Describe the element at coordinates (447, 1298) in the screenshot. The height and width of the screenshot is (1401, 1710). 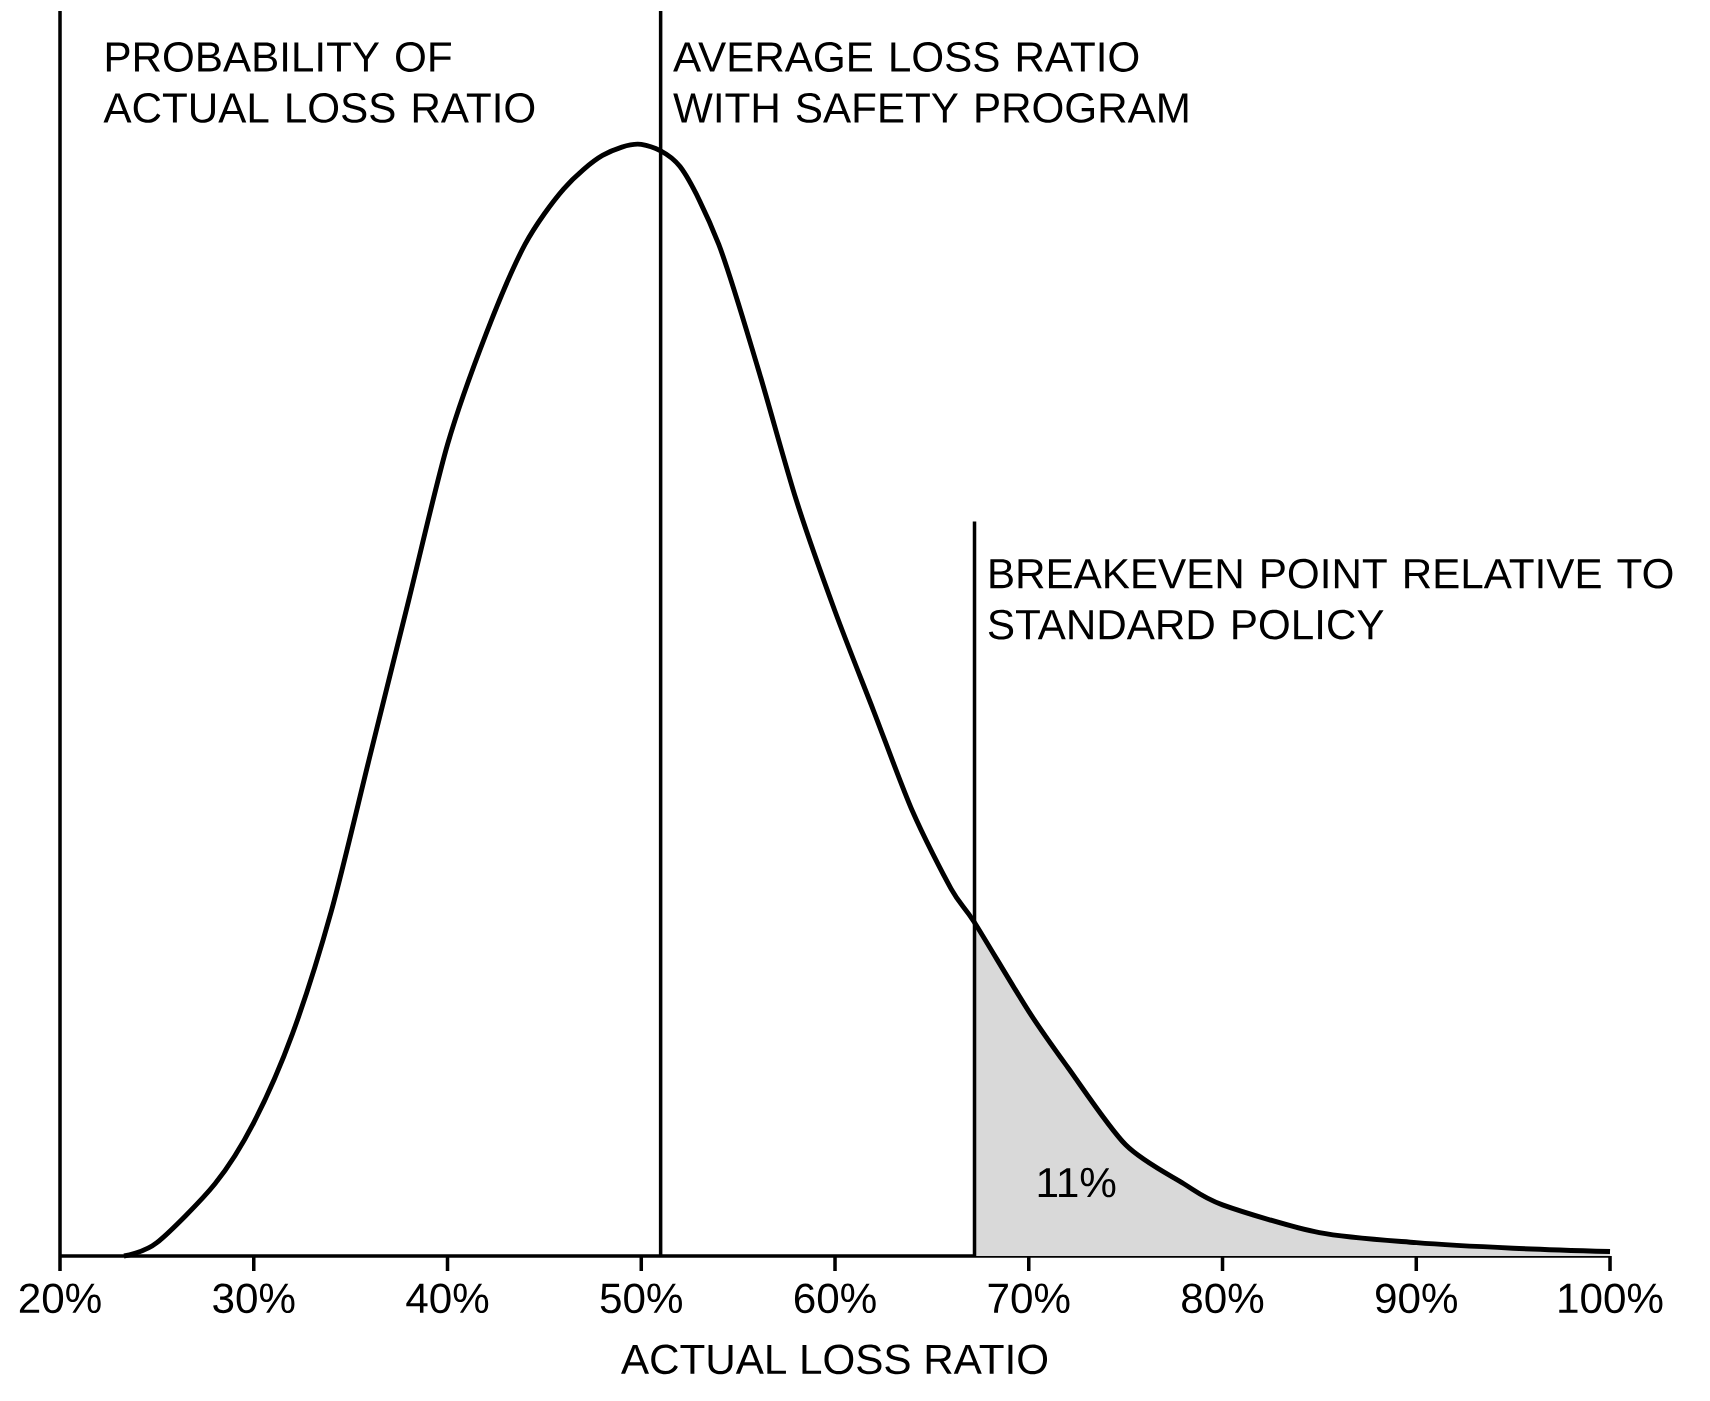
I see `x-tick-label: 40%` at that location.